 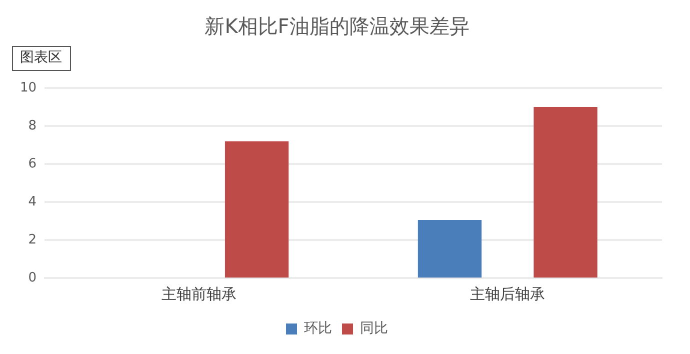 I want to click on y-tick-label: 2, so click(x=32, y=240).